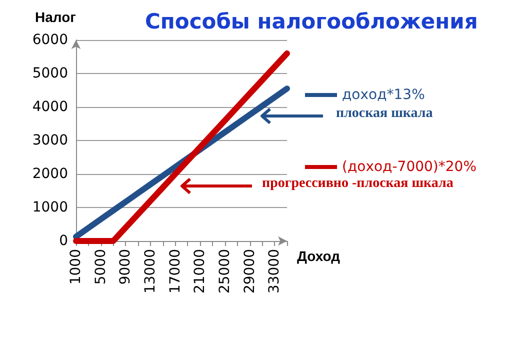  What do you see at coordinates (274, 271) in the screenshot?
I see `x-tick-label: 33000` at bounding box center [274, 271].